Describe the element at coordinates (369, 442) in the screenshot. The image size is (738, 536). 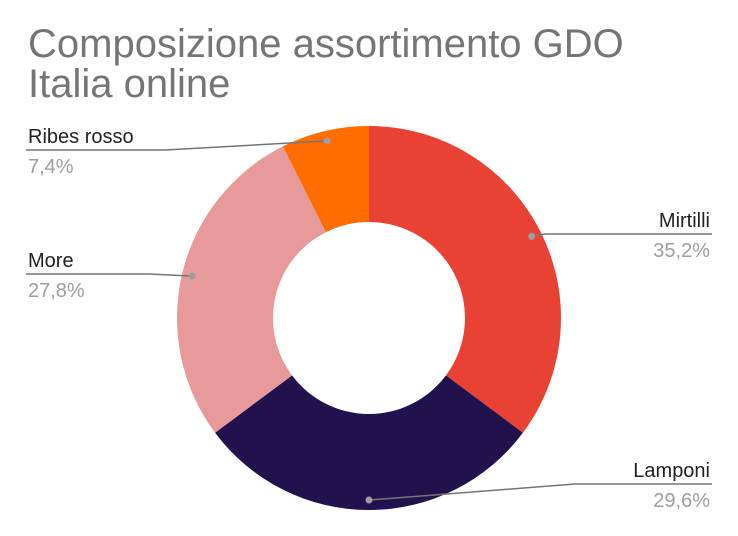
I see `slice-lamponi` at that location.